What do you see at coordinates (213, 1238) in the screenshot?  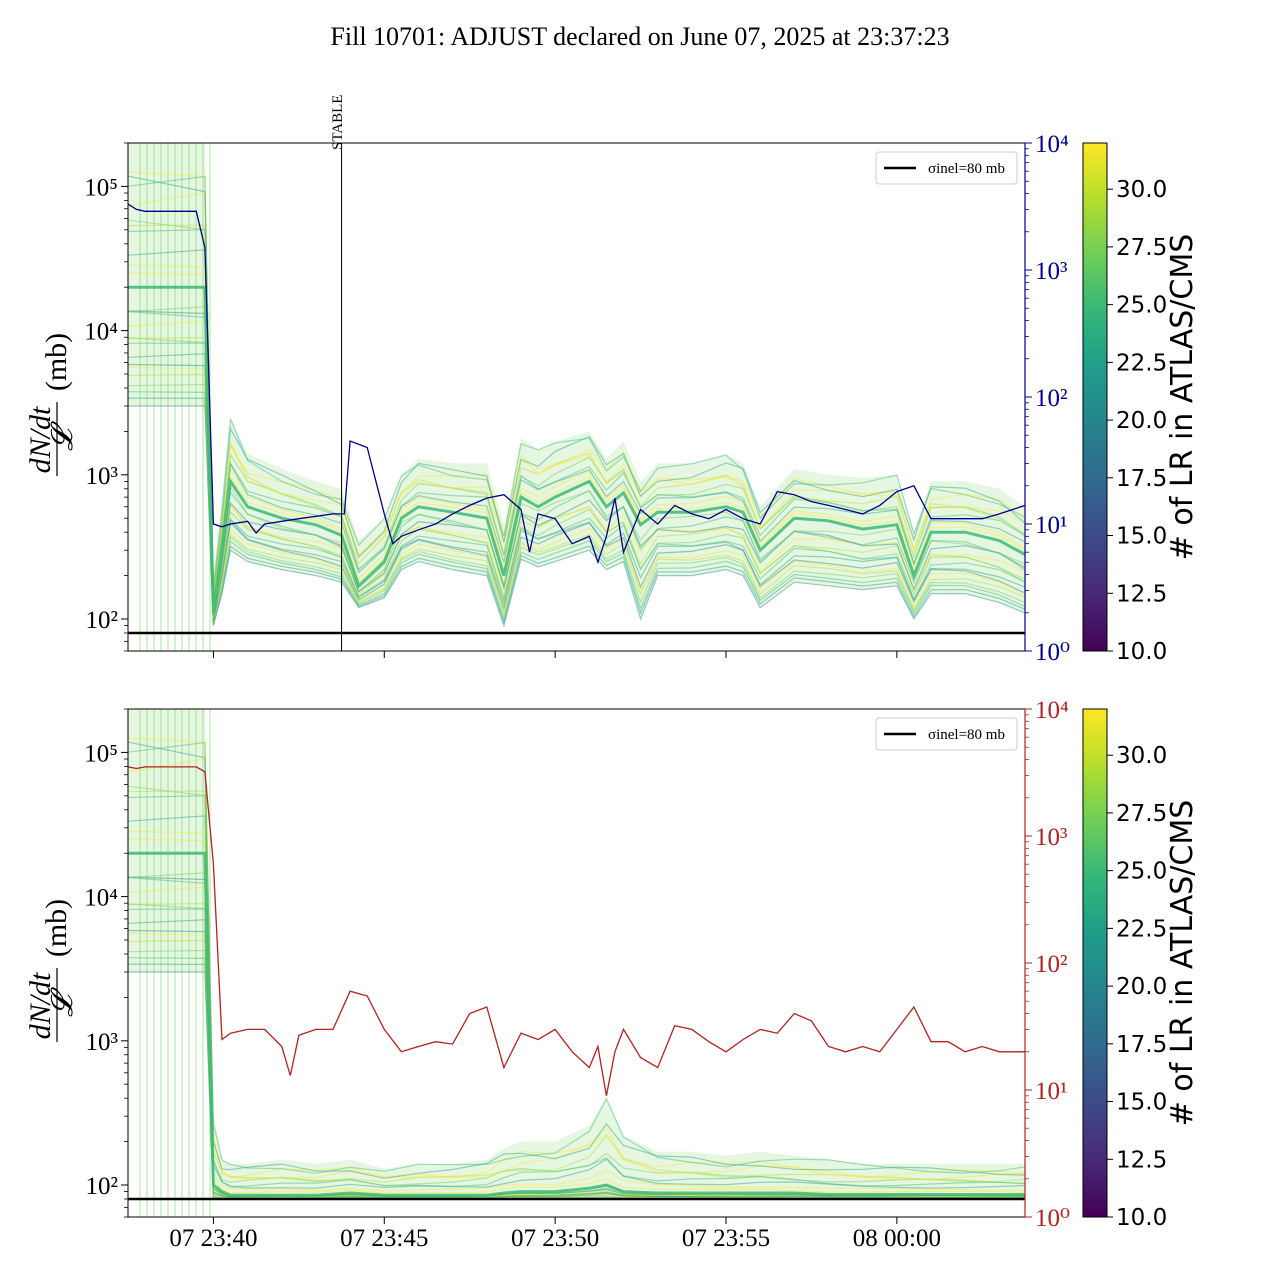 I see `x-tick-label: 07 23:40` at bounding box center [213, 1238].